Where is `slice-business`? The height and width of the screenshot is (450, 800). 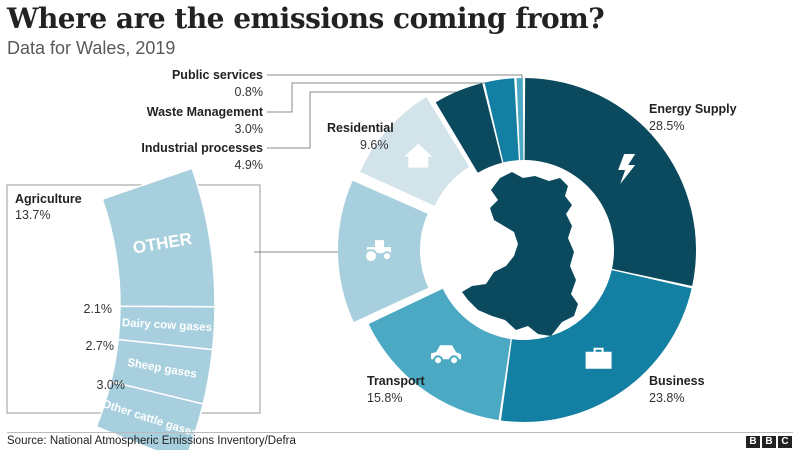 slice-business is located at coordinates (596, 346).